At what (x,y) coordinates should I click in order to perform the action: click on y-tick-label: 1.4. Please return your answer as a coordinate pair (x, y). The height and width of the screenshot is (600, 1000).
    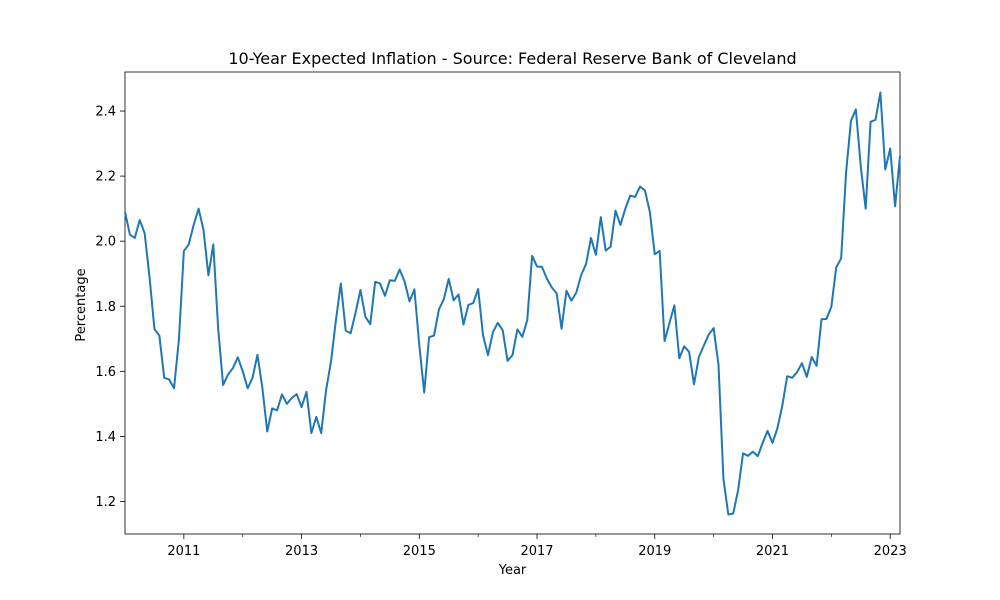
    Looking at the image, I should click on (105, 437).